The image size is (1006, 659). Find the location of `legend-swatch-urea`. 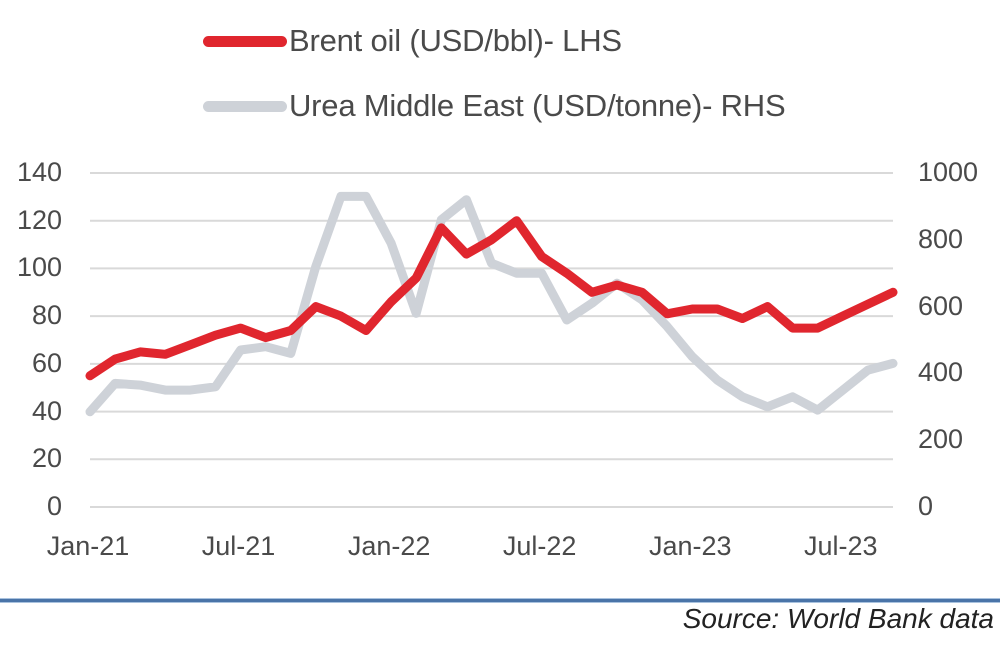

legend-swatch-urea is located at coordinates (245, 106).